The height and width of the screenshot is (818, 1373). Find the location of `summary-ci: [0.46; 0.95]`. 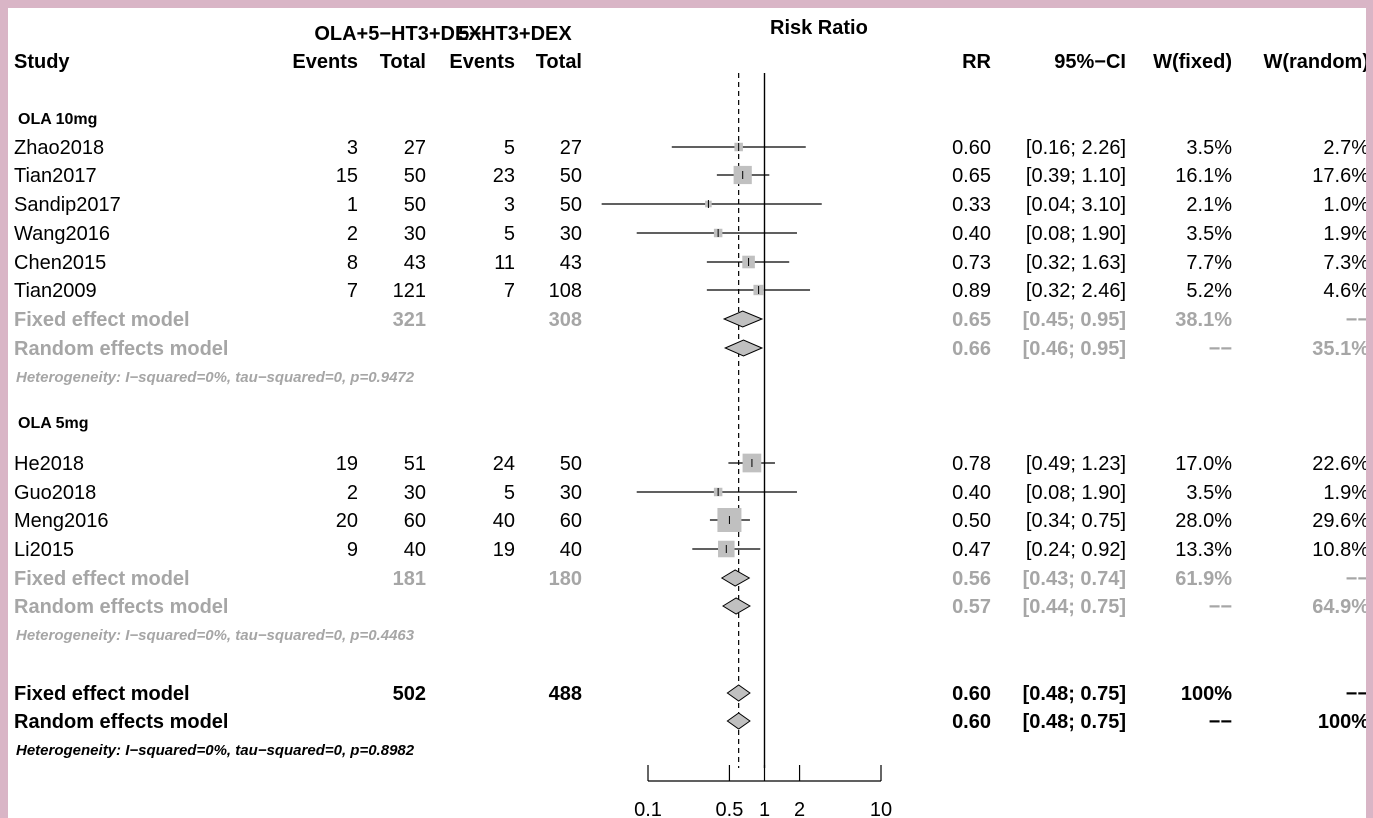

summary-ci: [0.46; 0.95] is located at coordinates (1074, 349).